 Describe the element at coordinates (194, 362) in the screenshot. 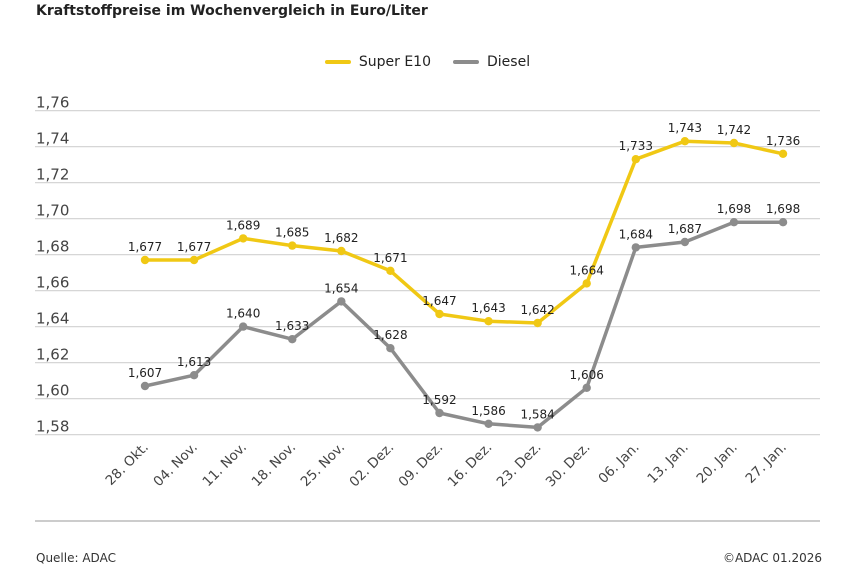

I see `data-label: 1,613` at that location.